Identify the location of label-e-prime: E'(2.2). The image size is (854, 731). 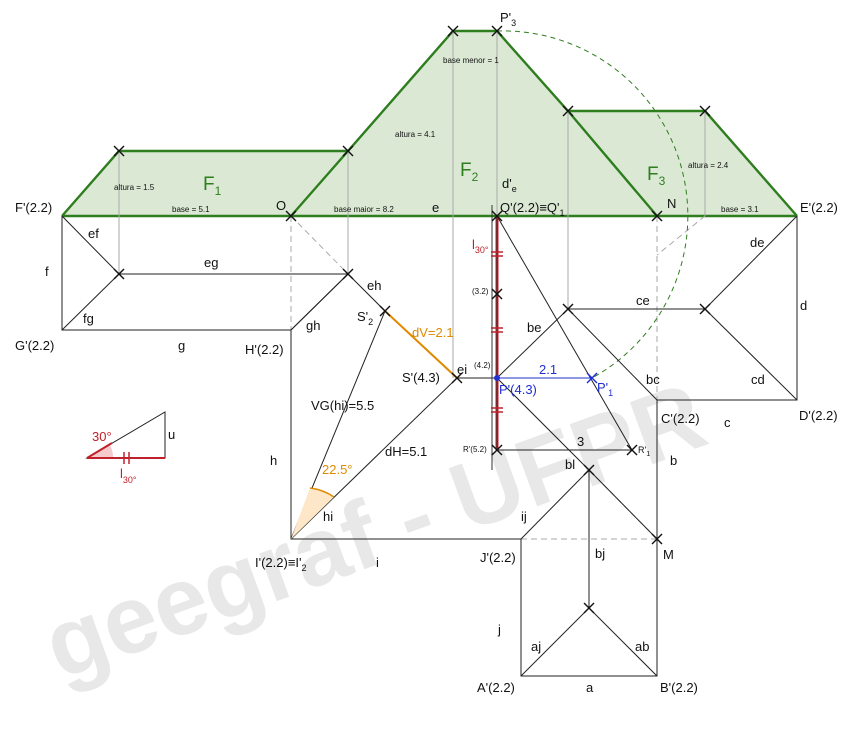
(819, 207).